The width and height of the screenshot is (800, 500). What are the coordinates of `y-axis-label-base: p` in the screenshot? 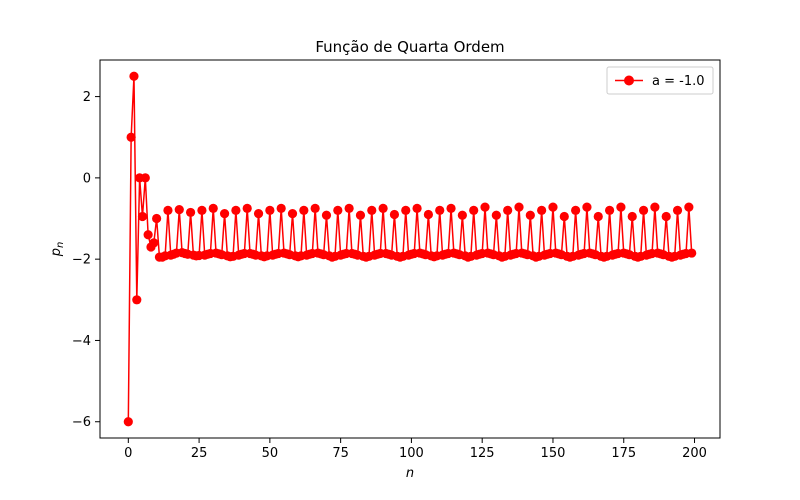 It's located at (56, 252).